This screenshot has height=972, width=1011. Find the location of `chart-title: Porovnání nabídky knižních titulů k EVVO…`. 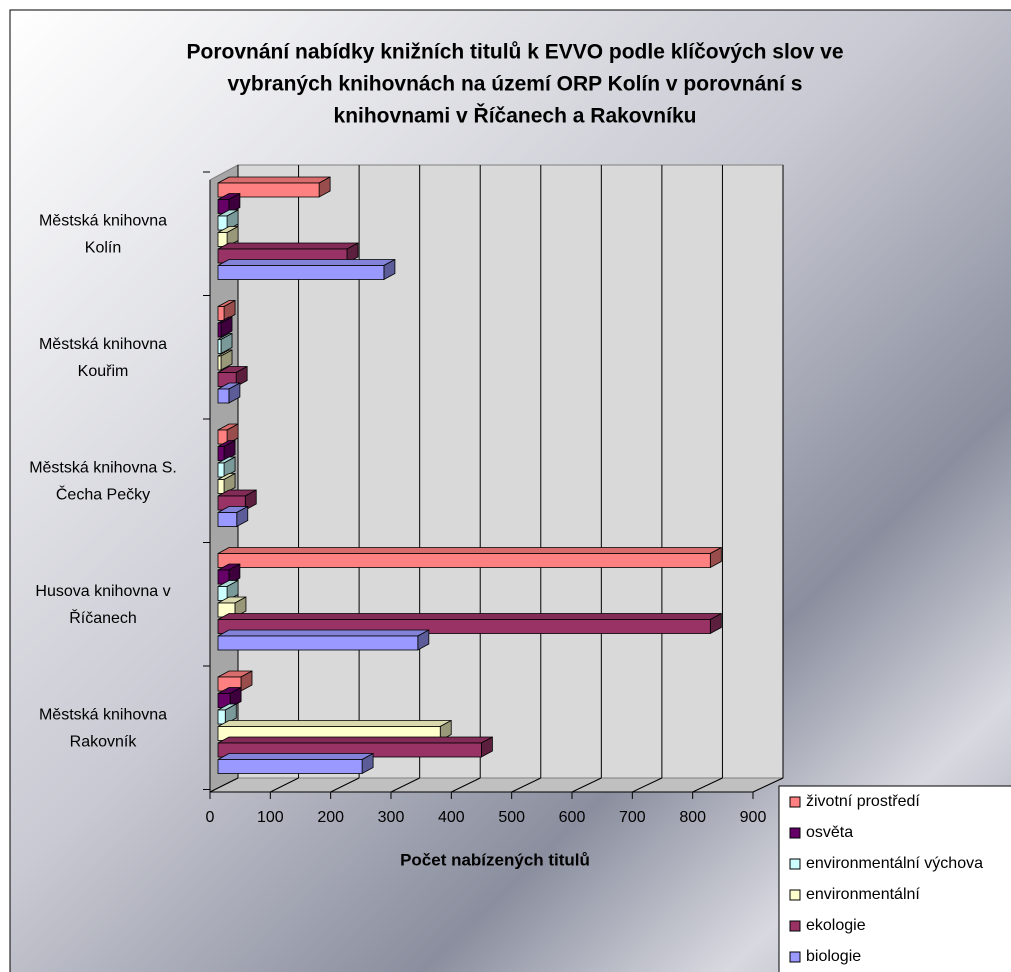

chart-title: Porovnání nabídky knižních titulů k EVVO… is located at coordinates (515, 52).